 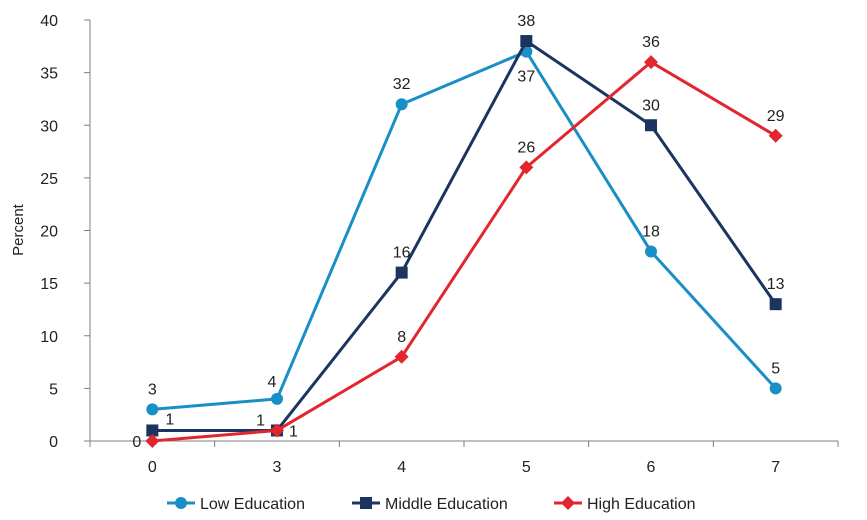 What do you see at coordinates (402, 253) in the screenshot?
I see `data-label-middle-education: 16` at bounding box center [402, 253].